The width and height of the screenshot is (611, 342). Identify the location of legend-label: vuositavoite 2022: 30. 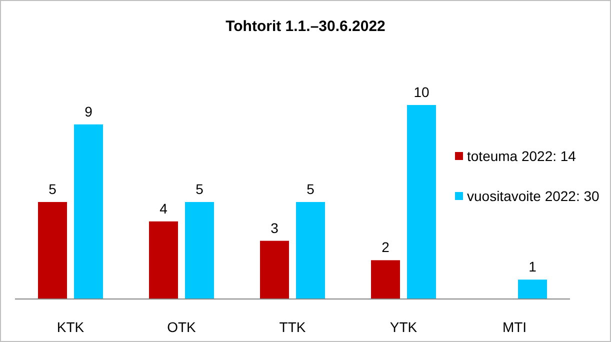
(533, 196).